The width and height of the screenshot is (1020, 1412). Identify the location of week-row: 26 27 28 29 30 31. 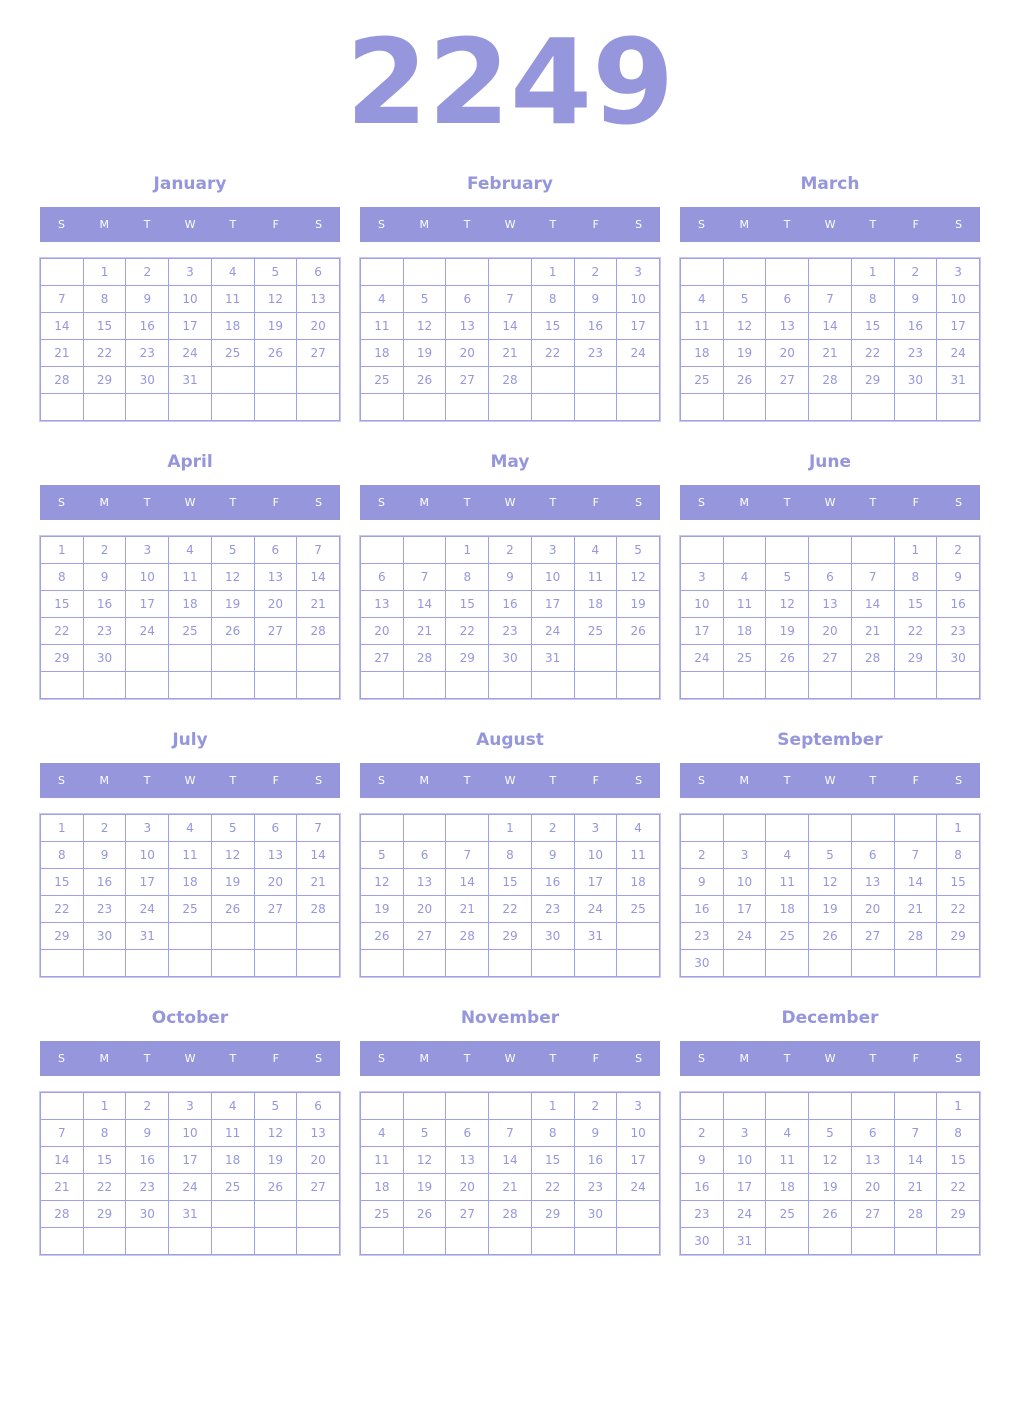
(510, 936).